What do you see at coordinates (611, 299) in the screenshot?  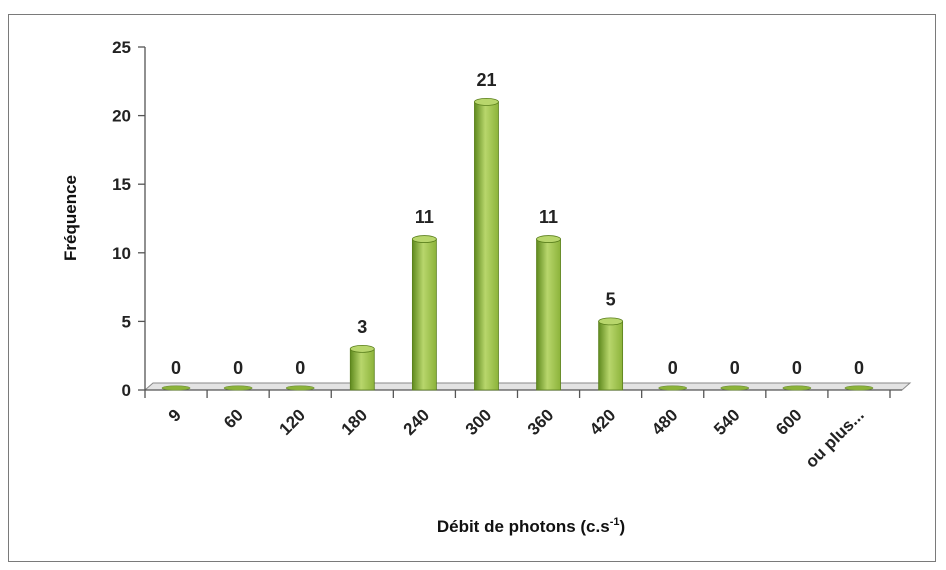 I see `data-label: 5` at bounding box center [611, 299].